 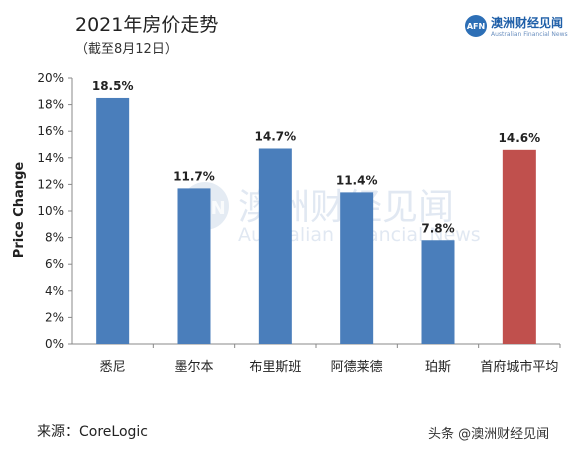 What do you see at coordinates (50, 184) in the screenshot?
I see `y-tick-label: 12%` at bounding box center [50, 184].